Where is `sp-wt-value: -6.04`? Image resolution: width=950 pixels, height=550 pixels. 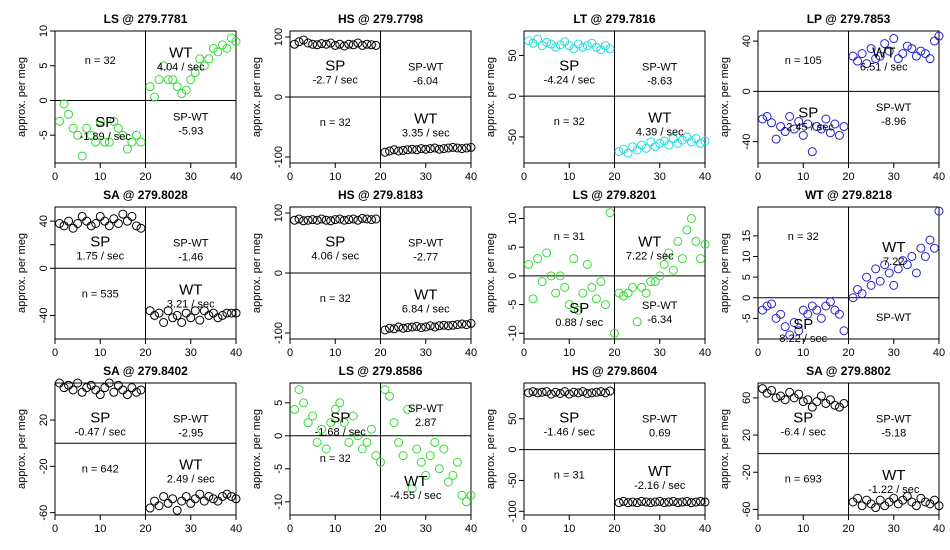 sp-wt-value: -6.04 is located at coordinates (425, 82).